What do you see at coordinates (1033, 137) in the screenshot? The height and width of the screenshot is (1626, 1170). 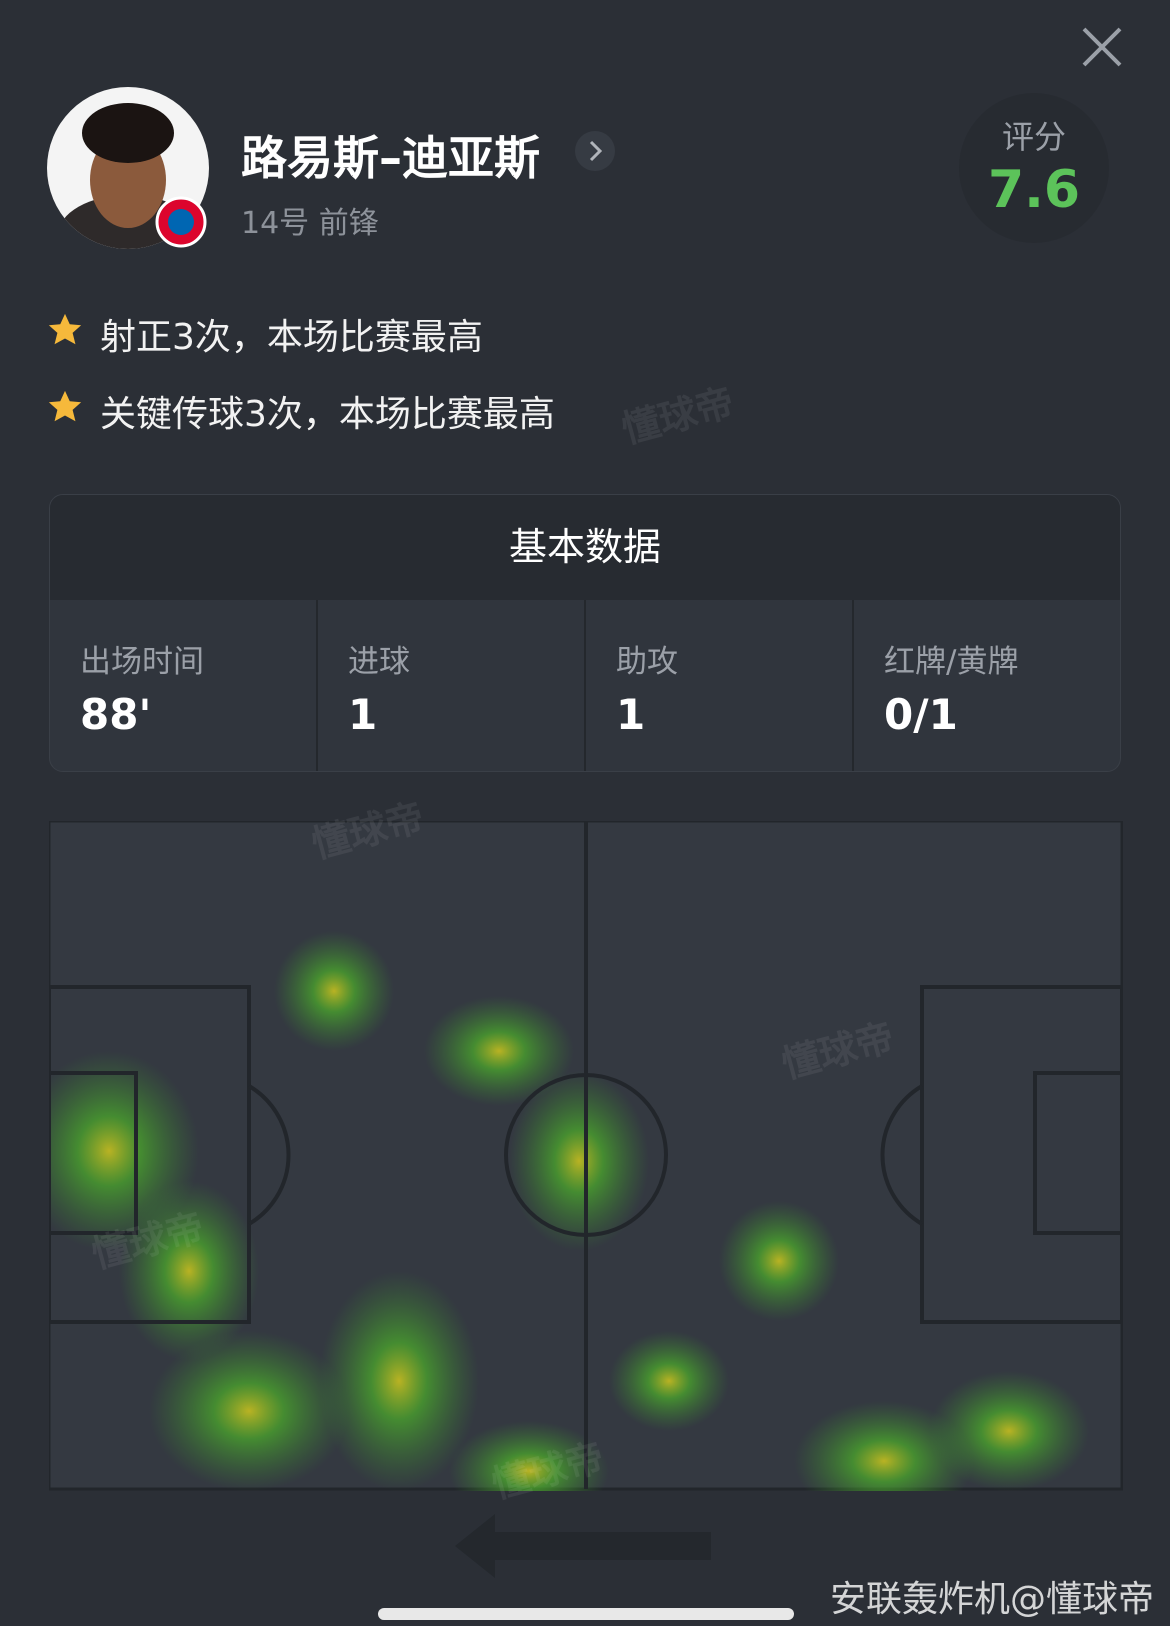 I see `rating-label: 评分` at bounding box center [1033, 137].